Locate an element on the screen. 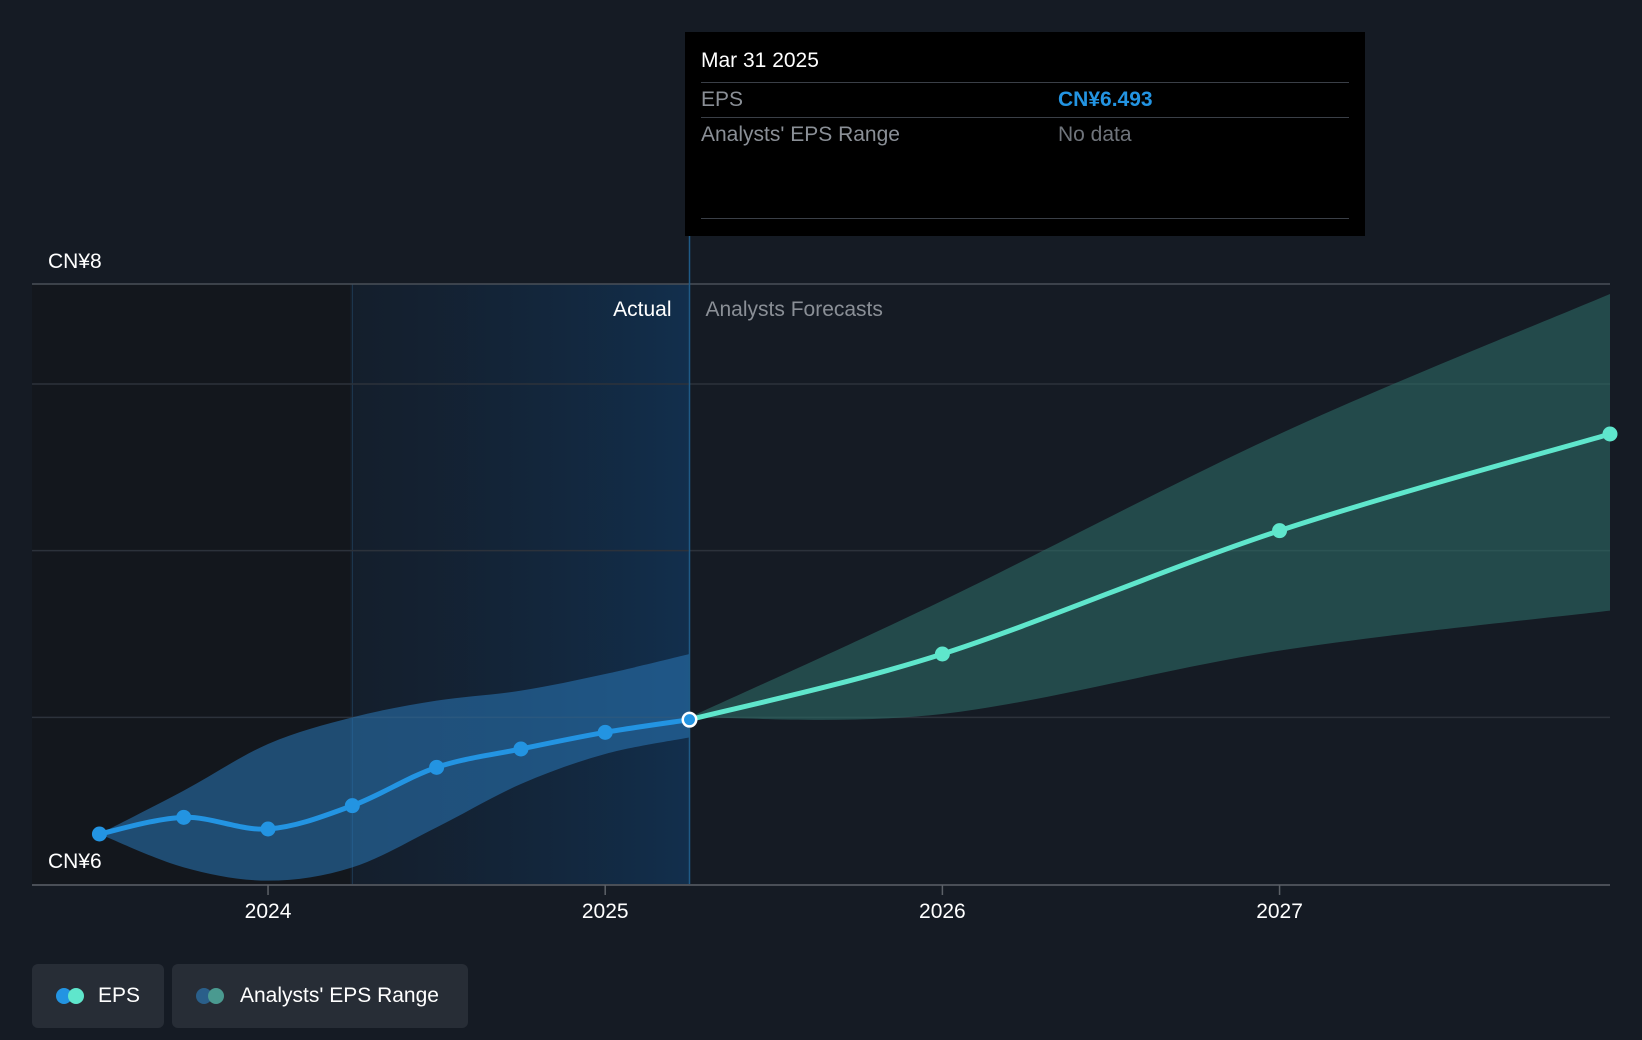 The image size is (1642, 1040). forecast-label: Analysts Forecasts is located at coordinates (794, 309).